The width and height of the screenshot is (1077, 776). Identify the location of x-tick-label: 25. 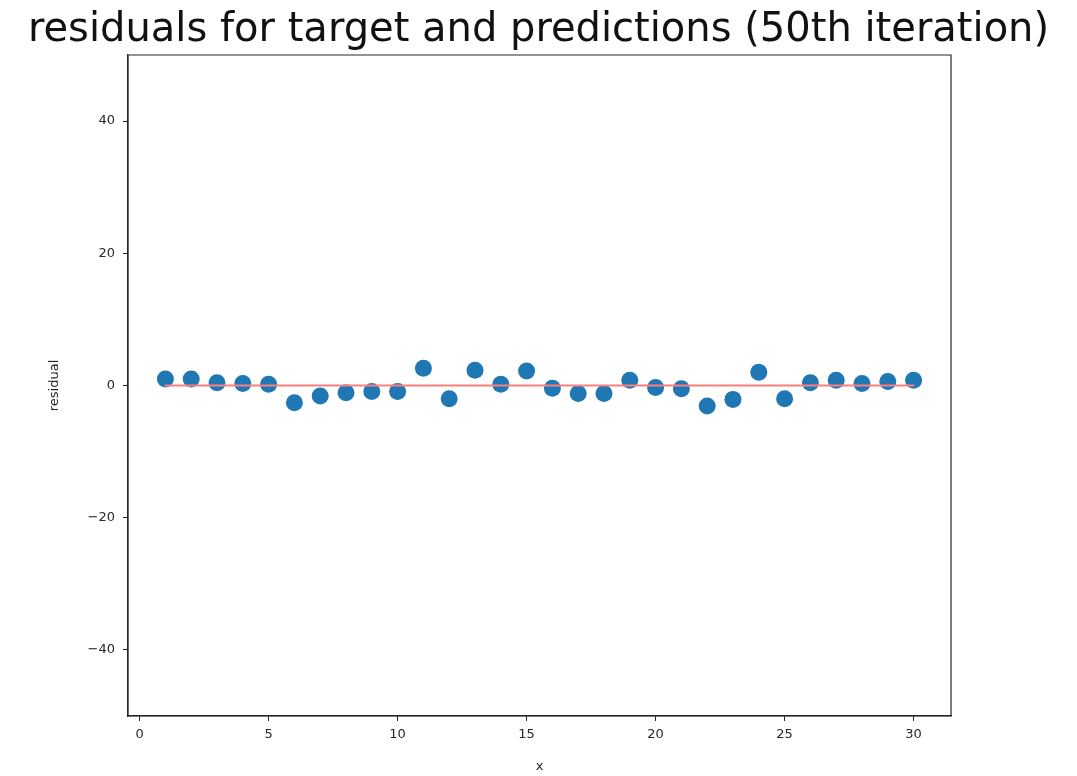
(784, 734).